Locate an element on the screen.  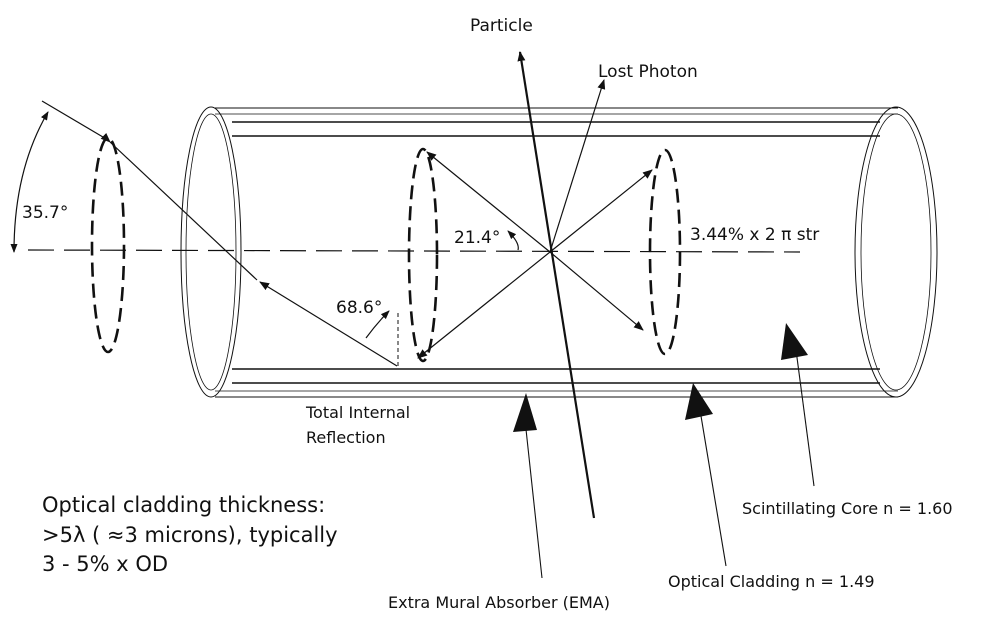
emitted-rays is located at coordinates (535, 219).